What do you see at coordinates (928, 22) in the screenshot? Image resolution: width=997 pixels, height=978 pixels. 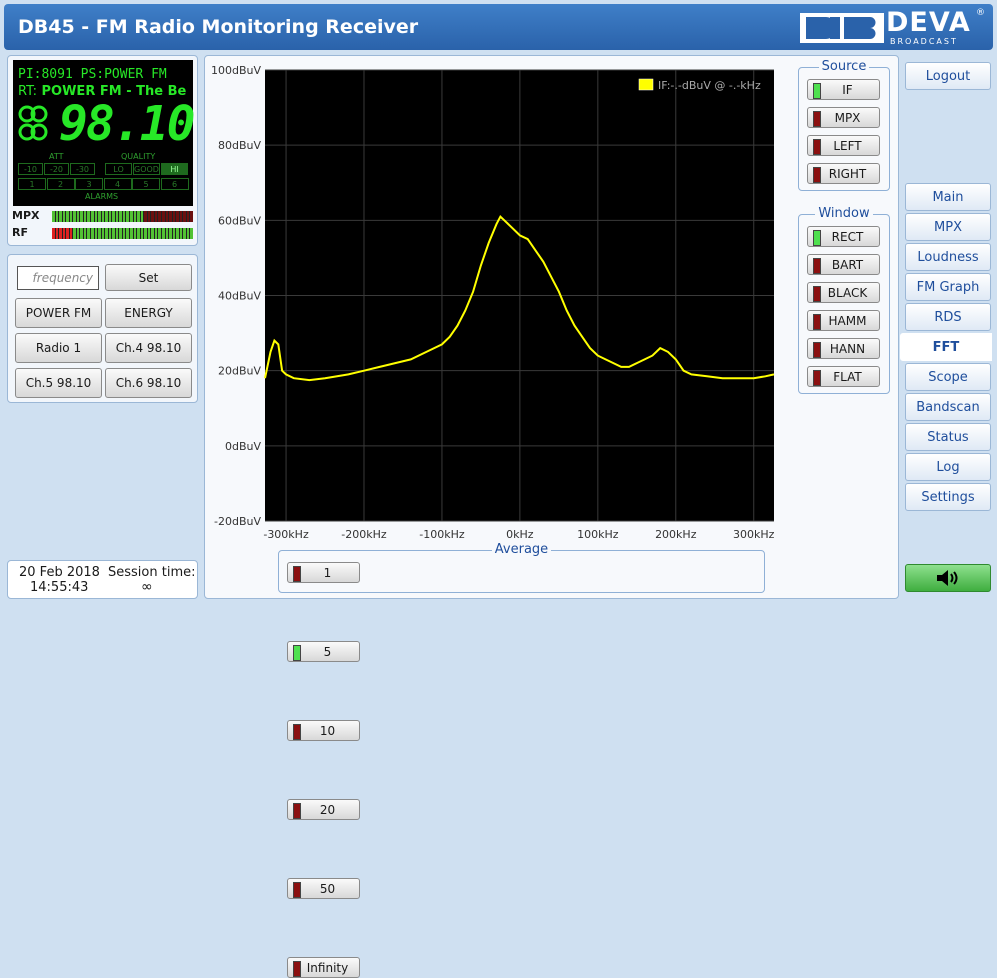 I see `logo-text: DEVA` at bounding box center [928, 22].